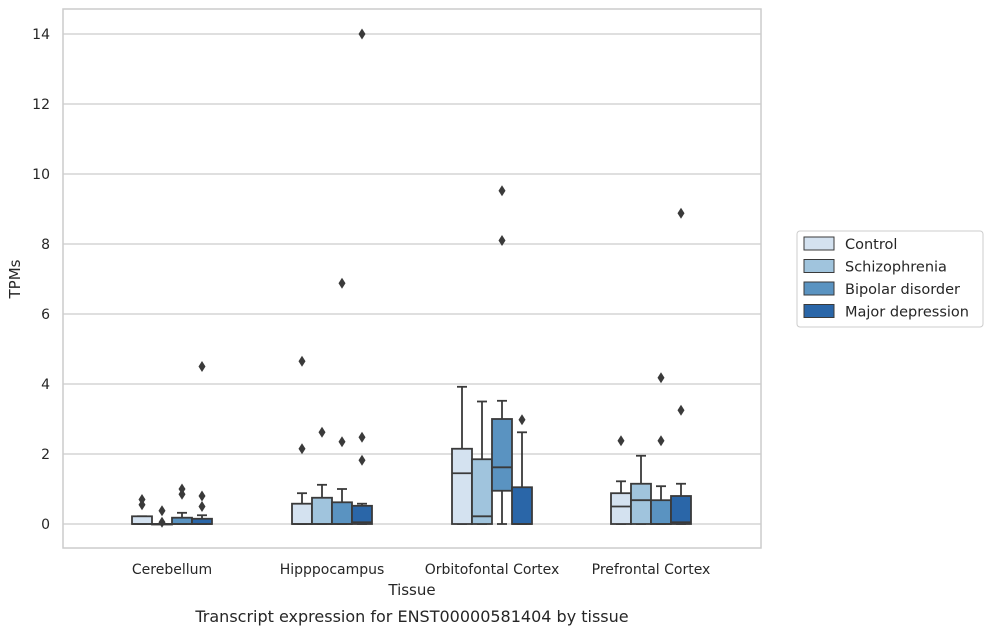 This screenshot has height=634, width=992. Describe the element at coordinates (41, 105) in the screenshot. I see `y-tick-label-12: 12` at that location.